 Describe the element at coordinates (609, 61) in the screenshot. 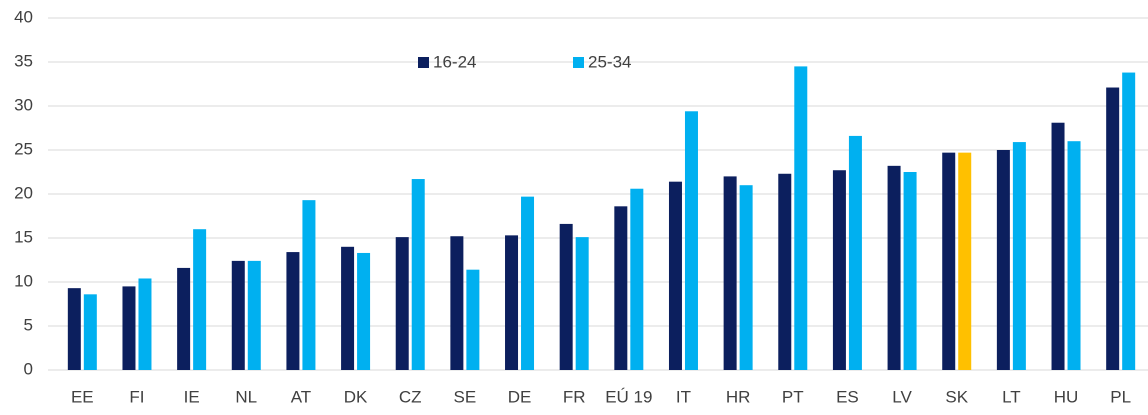

I see `legend-label: 25-34` at that location.